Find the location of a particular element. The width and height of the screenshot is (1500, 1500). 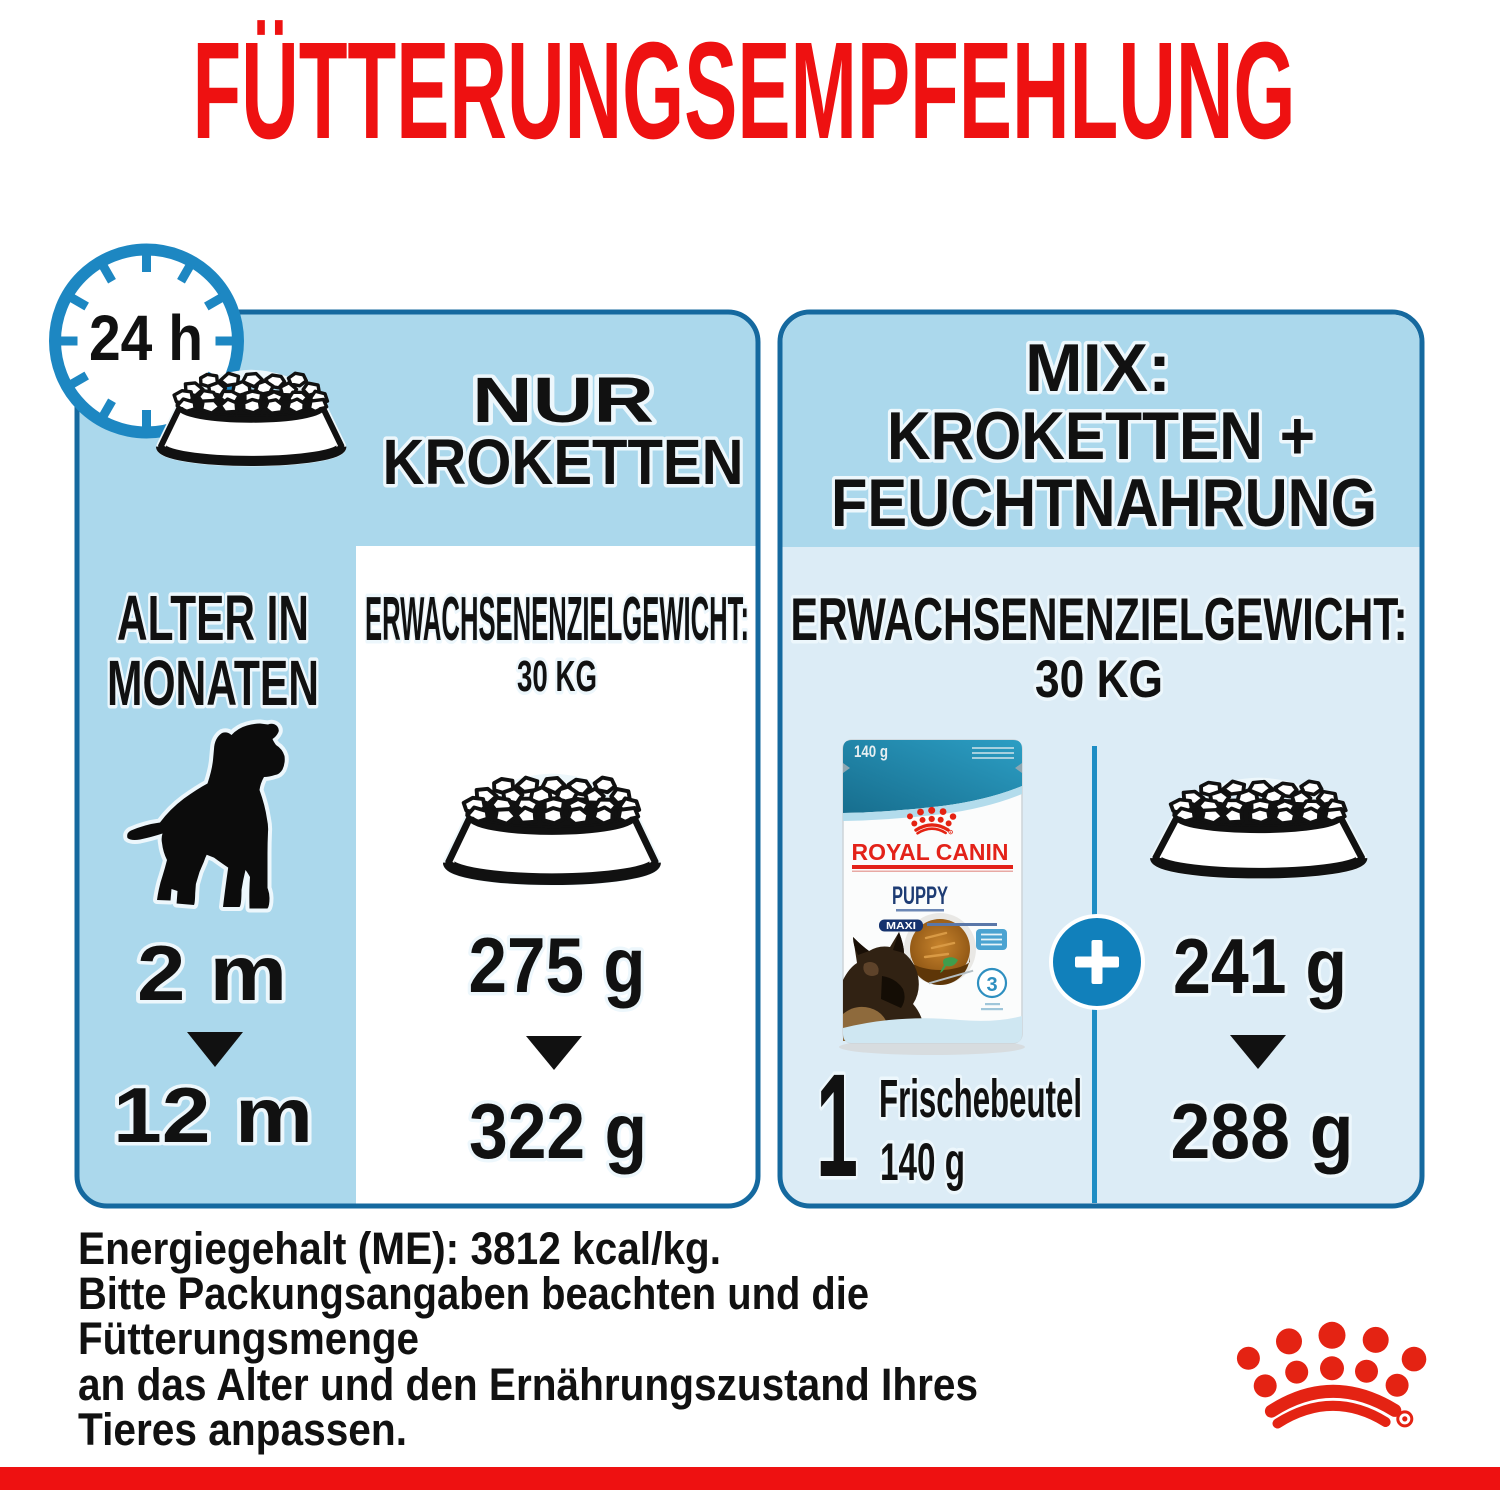

svg-text: Tieres anpassen. is located at coordinates (242, 1429).